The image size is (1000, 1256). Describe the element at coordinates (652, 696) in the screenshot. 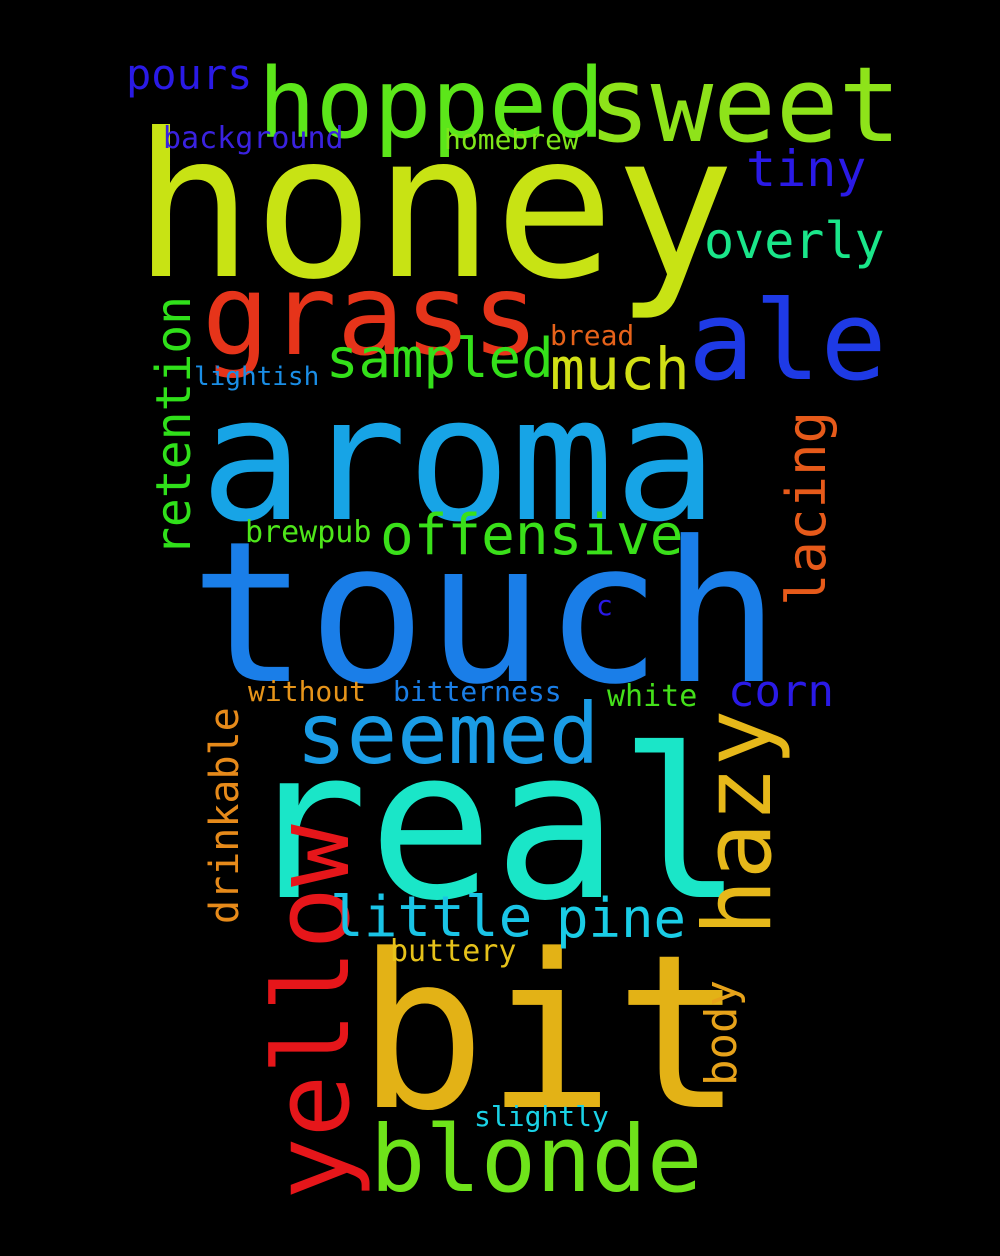

I see `word-white: white` at that location.